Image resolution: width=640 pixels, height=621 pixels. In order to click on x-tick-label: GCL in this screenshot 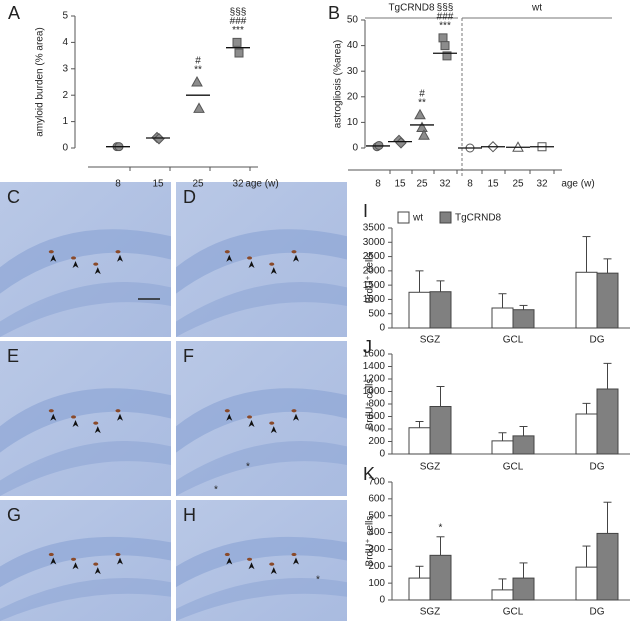, I will do `click(513, 612)`.